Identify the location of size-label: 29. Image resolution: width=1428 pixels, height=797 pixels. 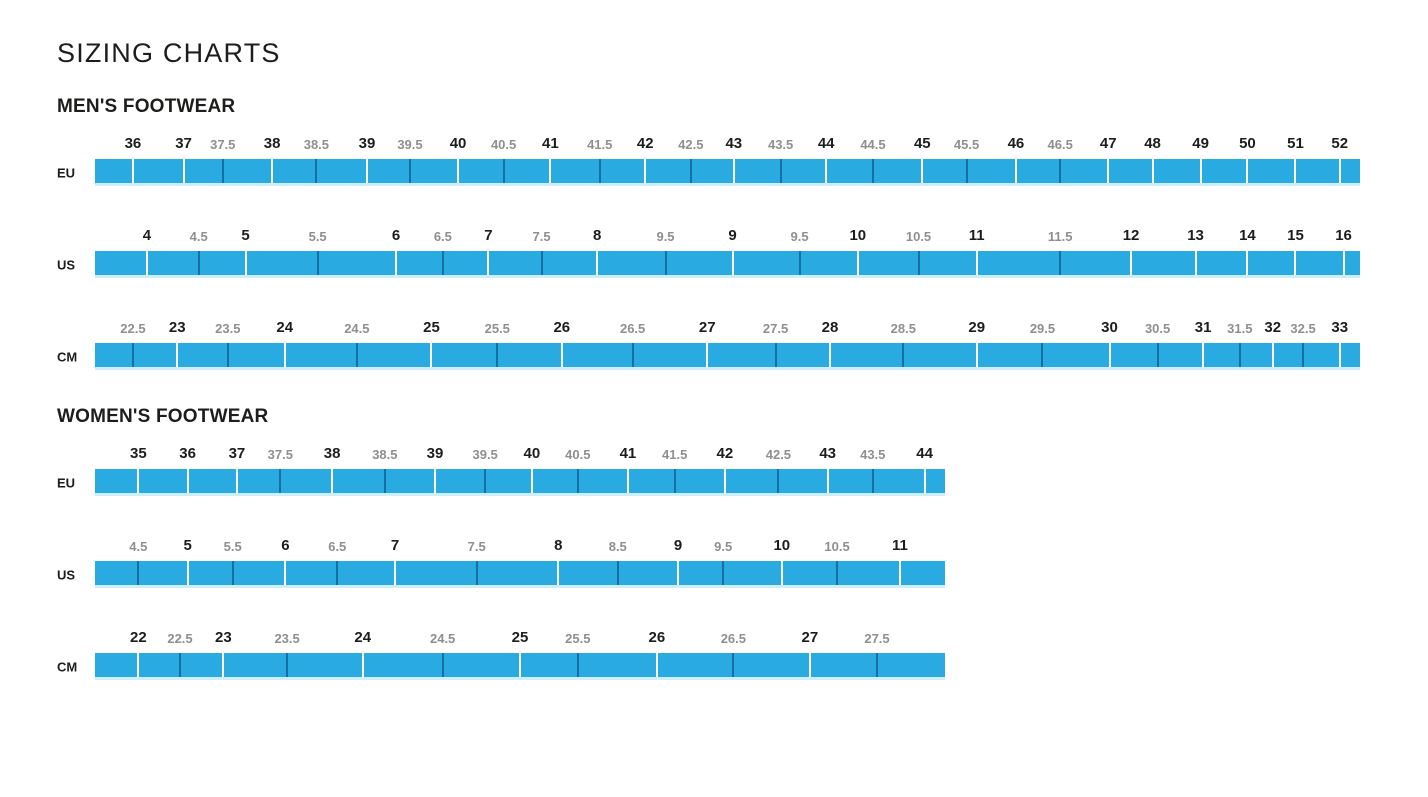
(977, 327).